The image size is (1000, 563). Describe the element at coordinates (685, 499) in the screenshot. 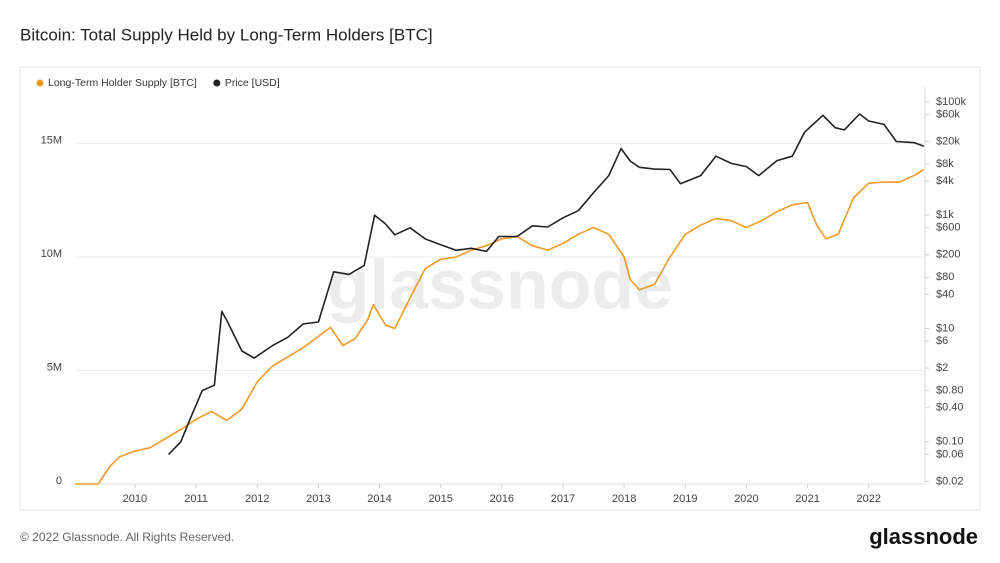

I see `x-tick-label: 2019` at that location.